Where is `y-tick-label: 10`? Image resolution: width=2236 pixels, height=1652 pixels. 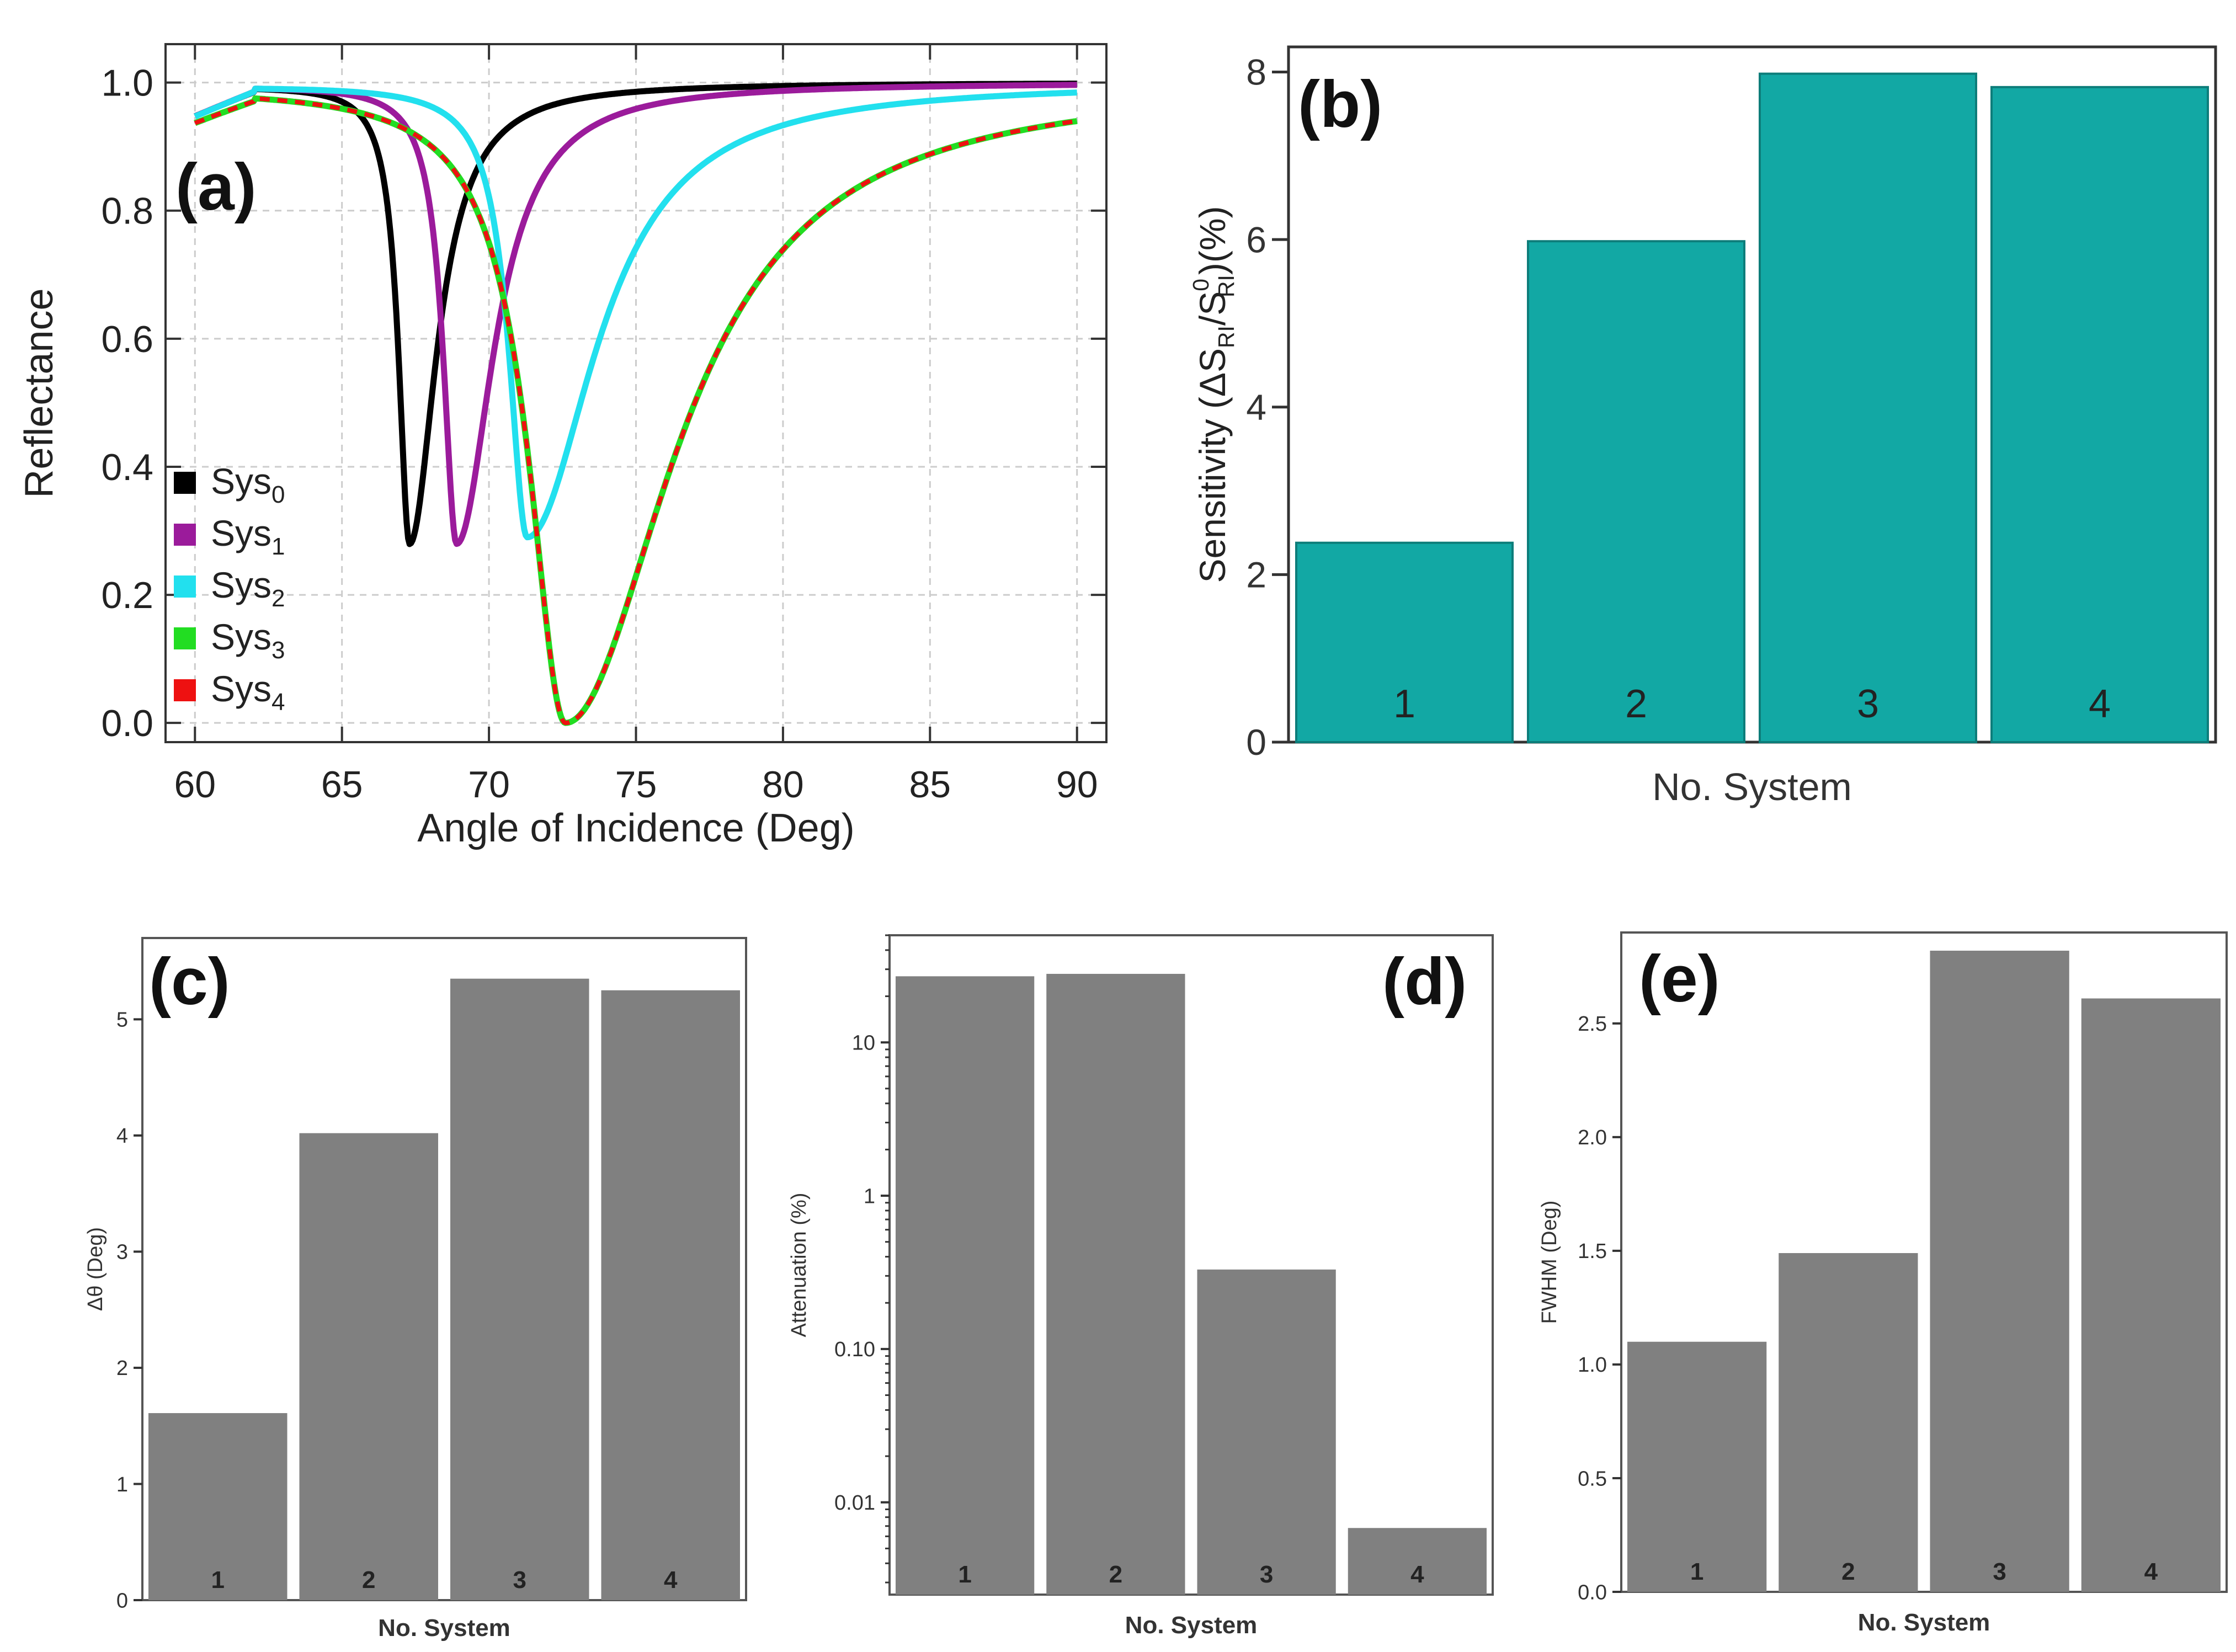 y-tick-label: 10 is located at coordinates (863, 1043).